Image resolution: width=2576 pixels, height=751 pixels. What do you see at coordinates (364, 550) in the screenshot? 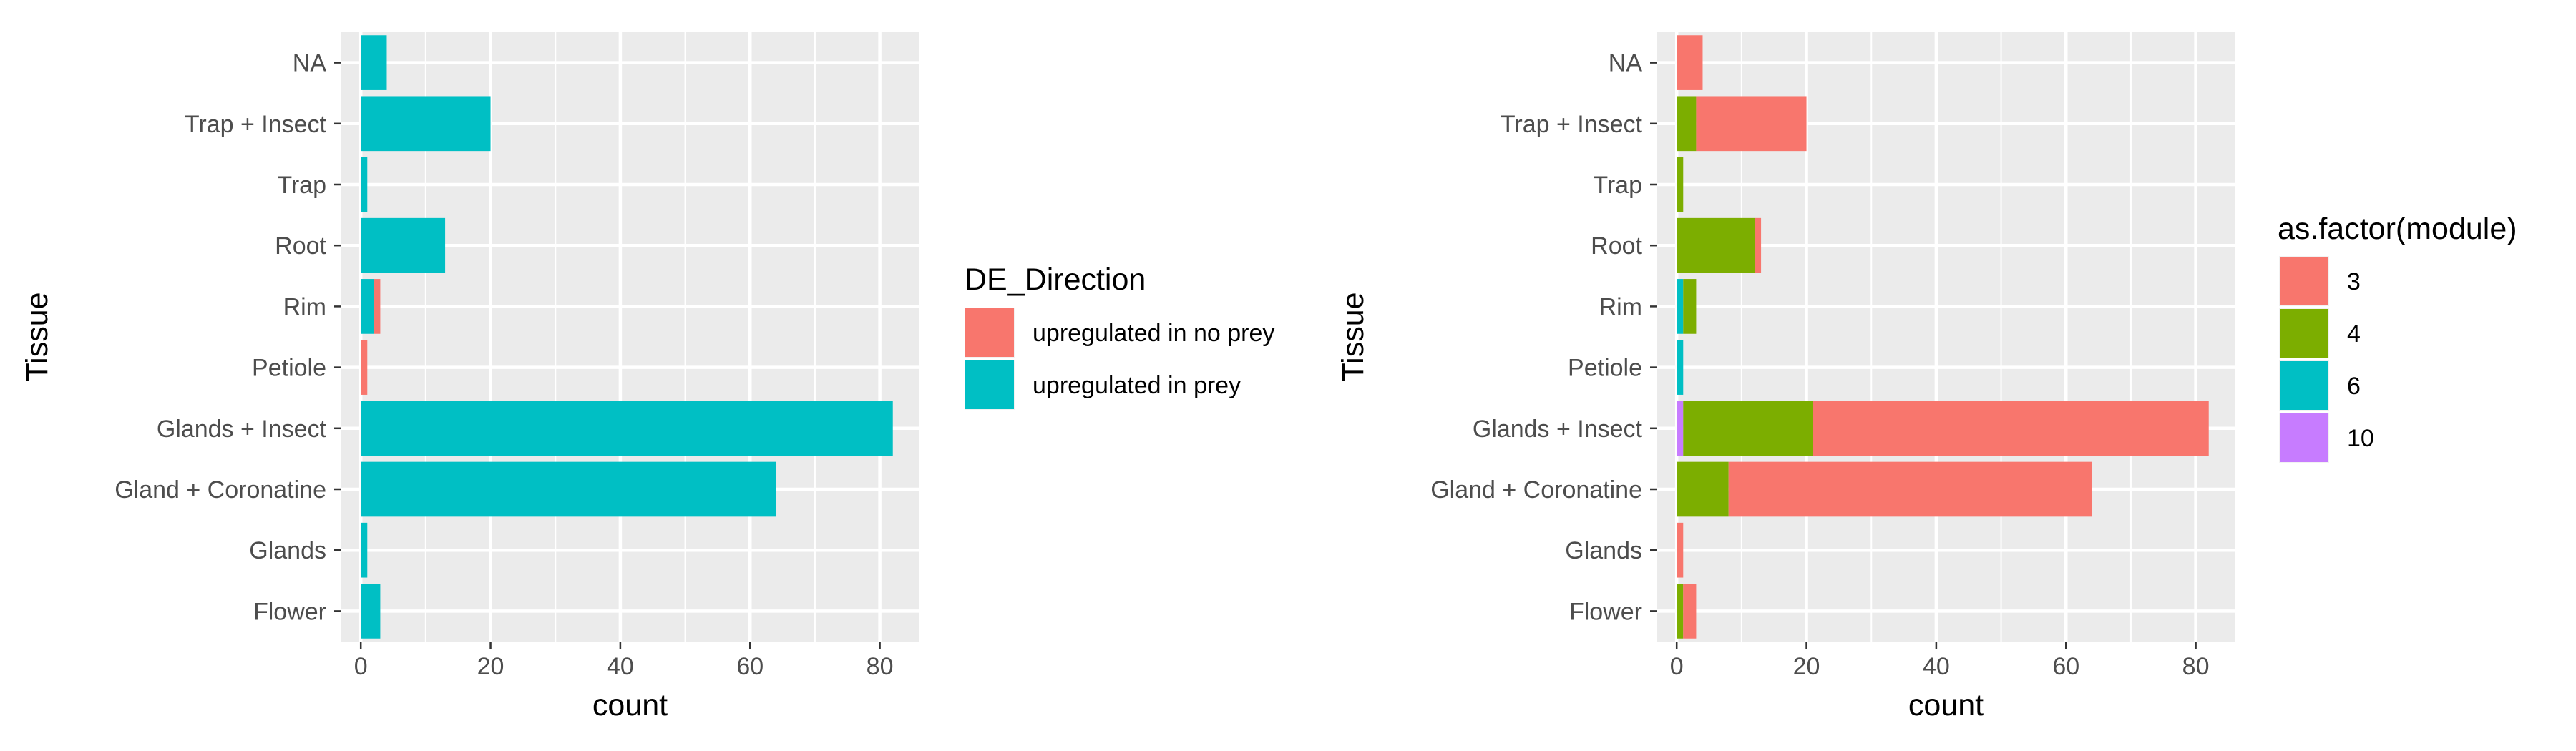
I see `bar-glands-upregulated-in-prey` at bounding box center [364, 550].